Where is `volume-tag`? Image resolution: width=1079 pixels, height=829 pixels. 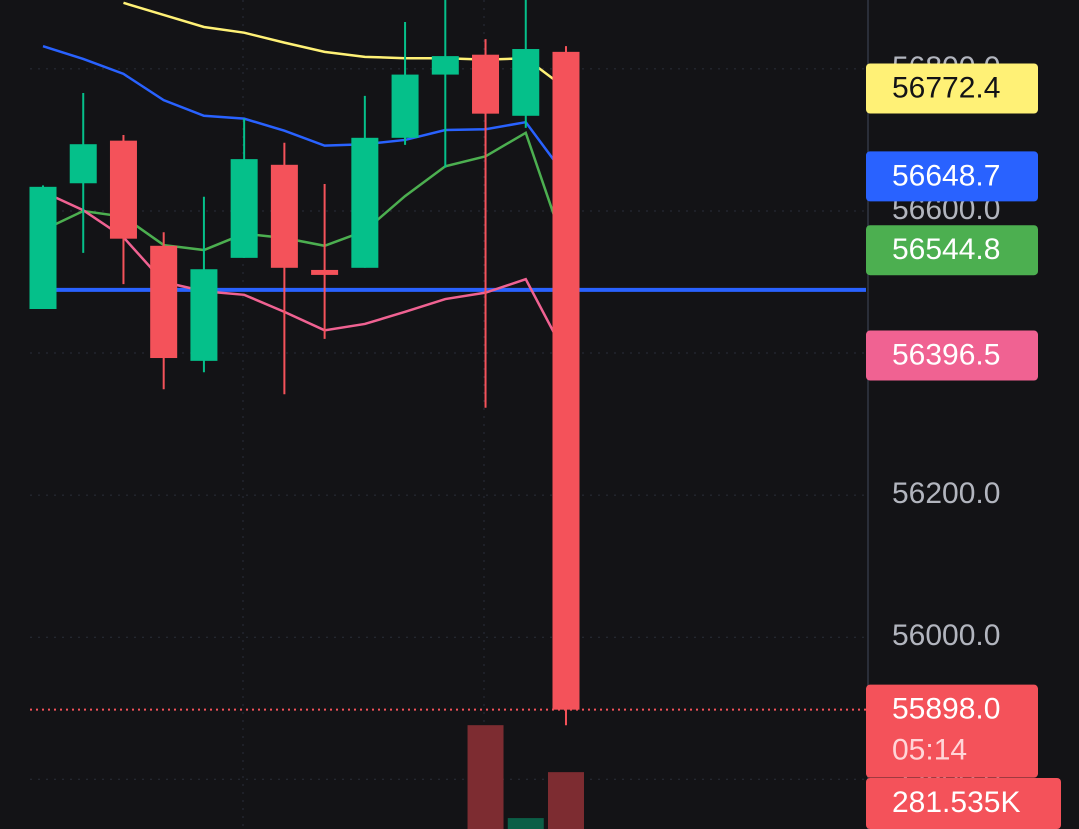
volume-tag is located at coordinates (963, 803).